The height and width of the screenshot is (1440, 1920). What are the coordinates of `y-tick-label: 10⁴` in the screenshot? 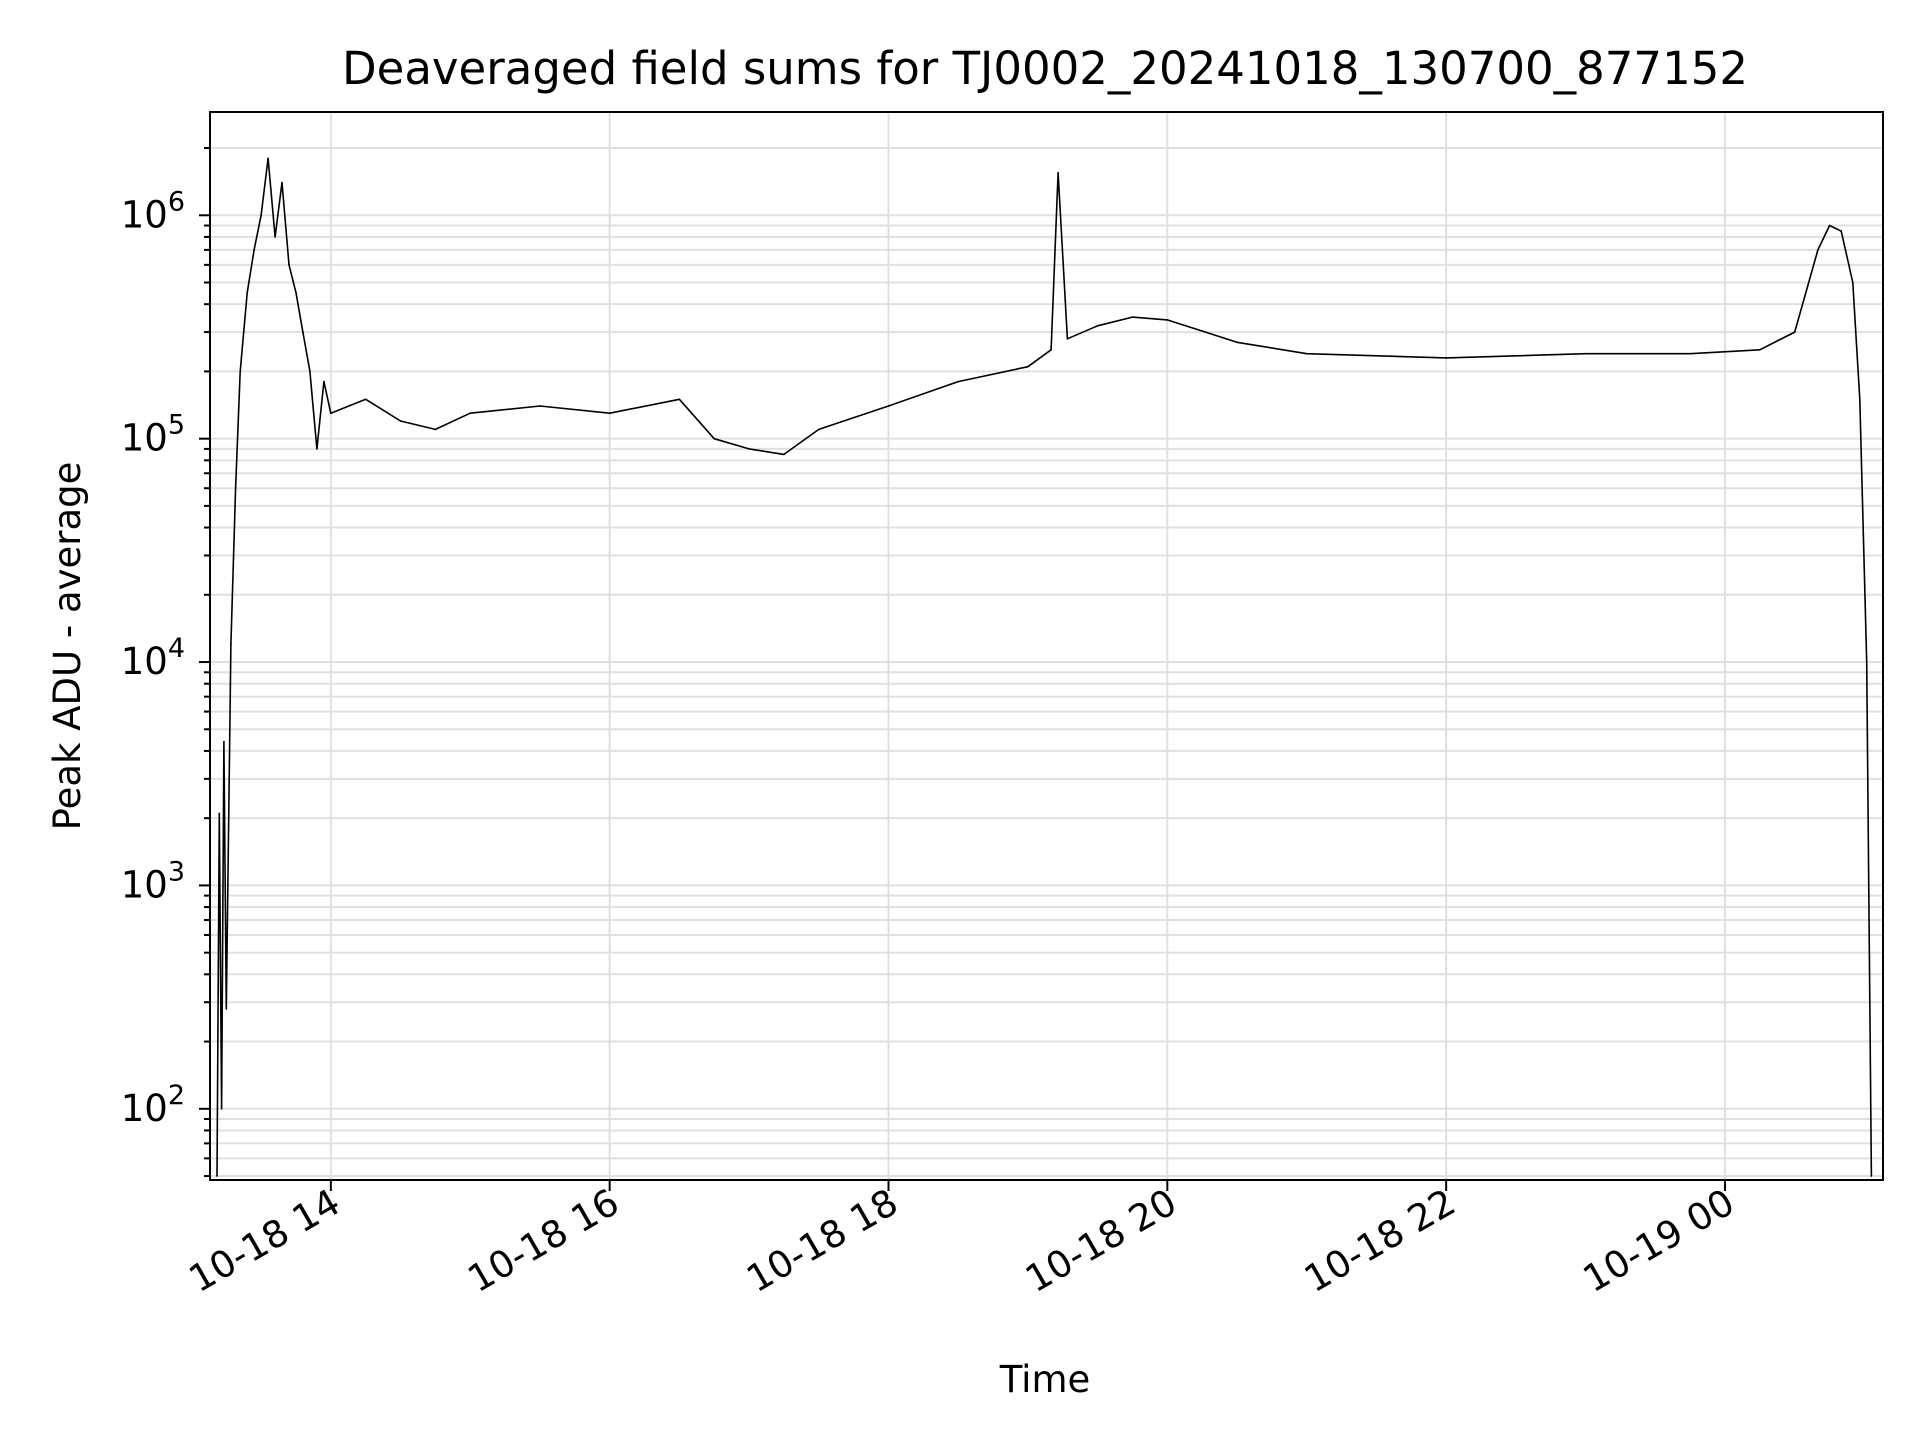 It's located at (153, 658).